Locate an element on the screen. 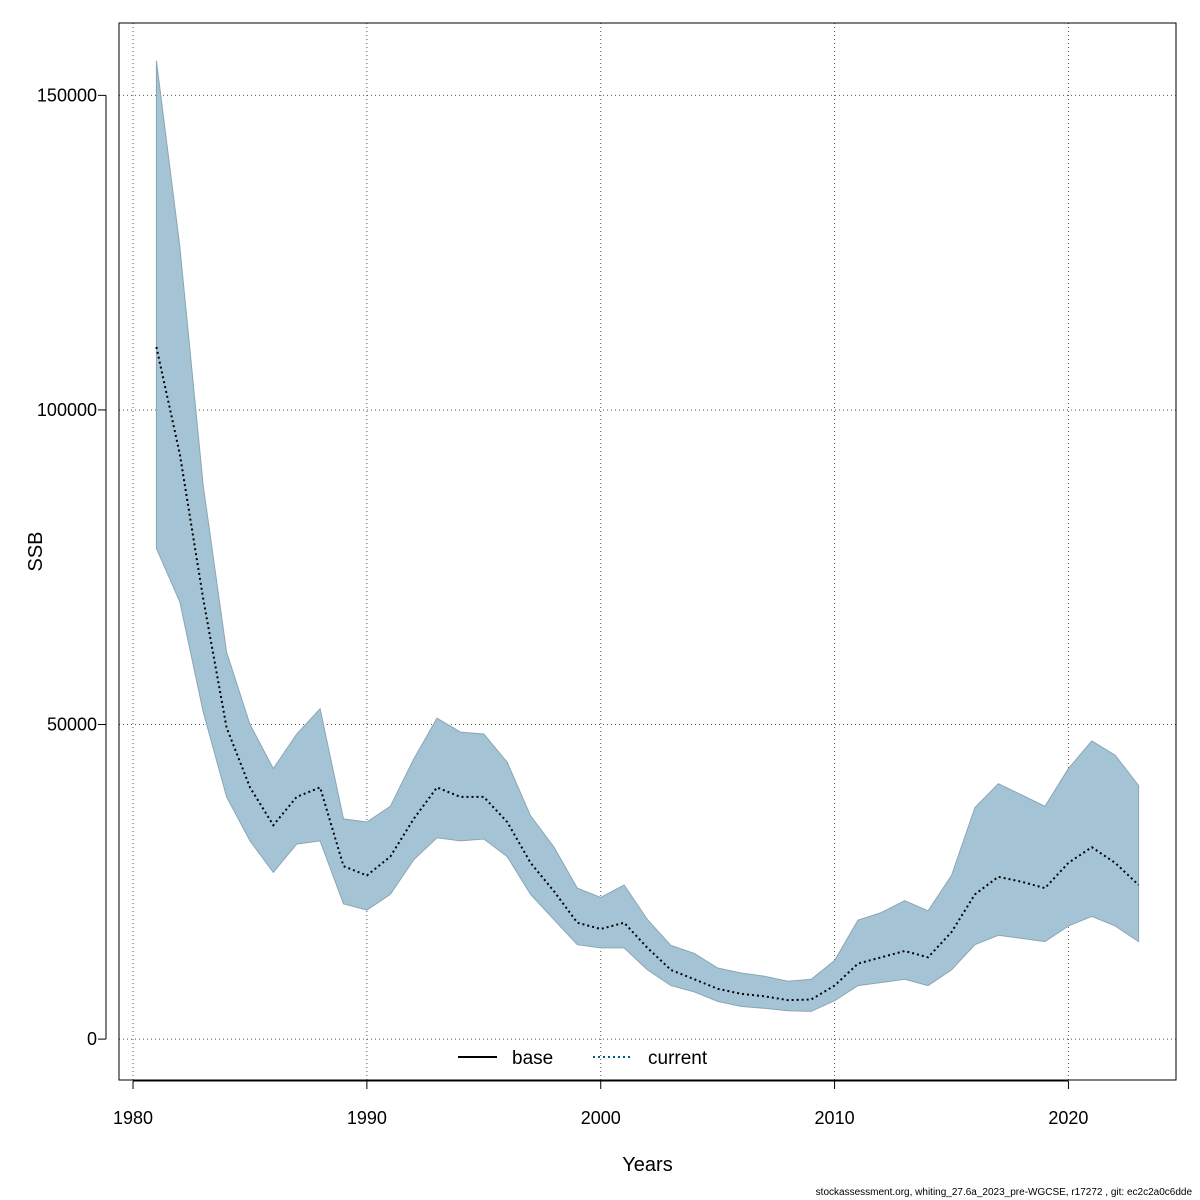 This screenshot has width=1200, height=1200. y-tick-label: 50000 is located at coordinates (72, 725).